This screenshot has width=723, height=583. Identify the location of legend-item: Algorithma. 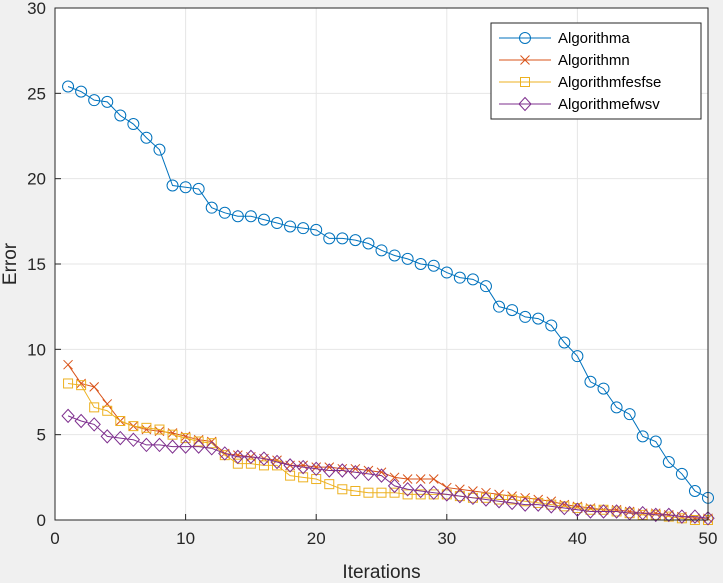
(564, 38).